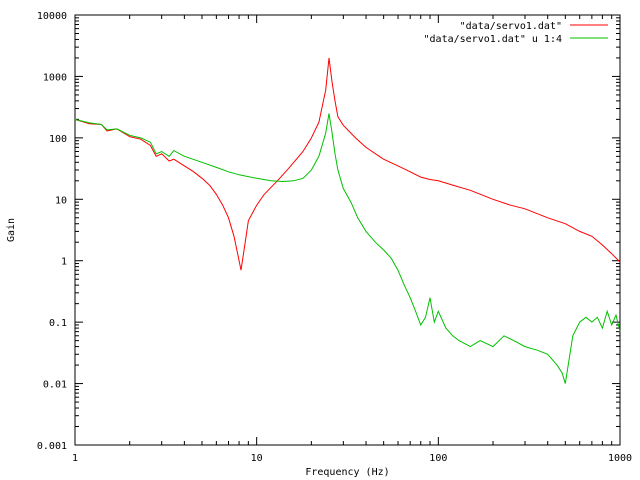  What do you see at coordinates (52, 446) in the screenshot?
I see `y-tick-label: 0.001` at bounding box center [52, 446].